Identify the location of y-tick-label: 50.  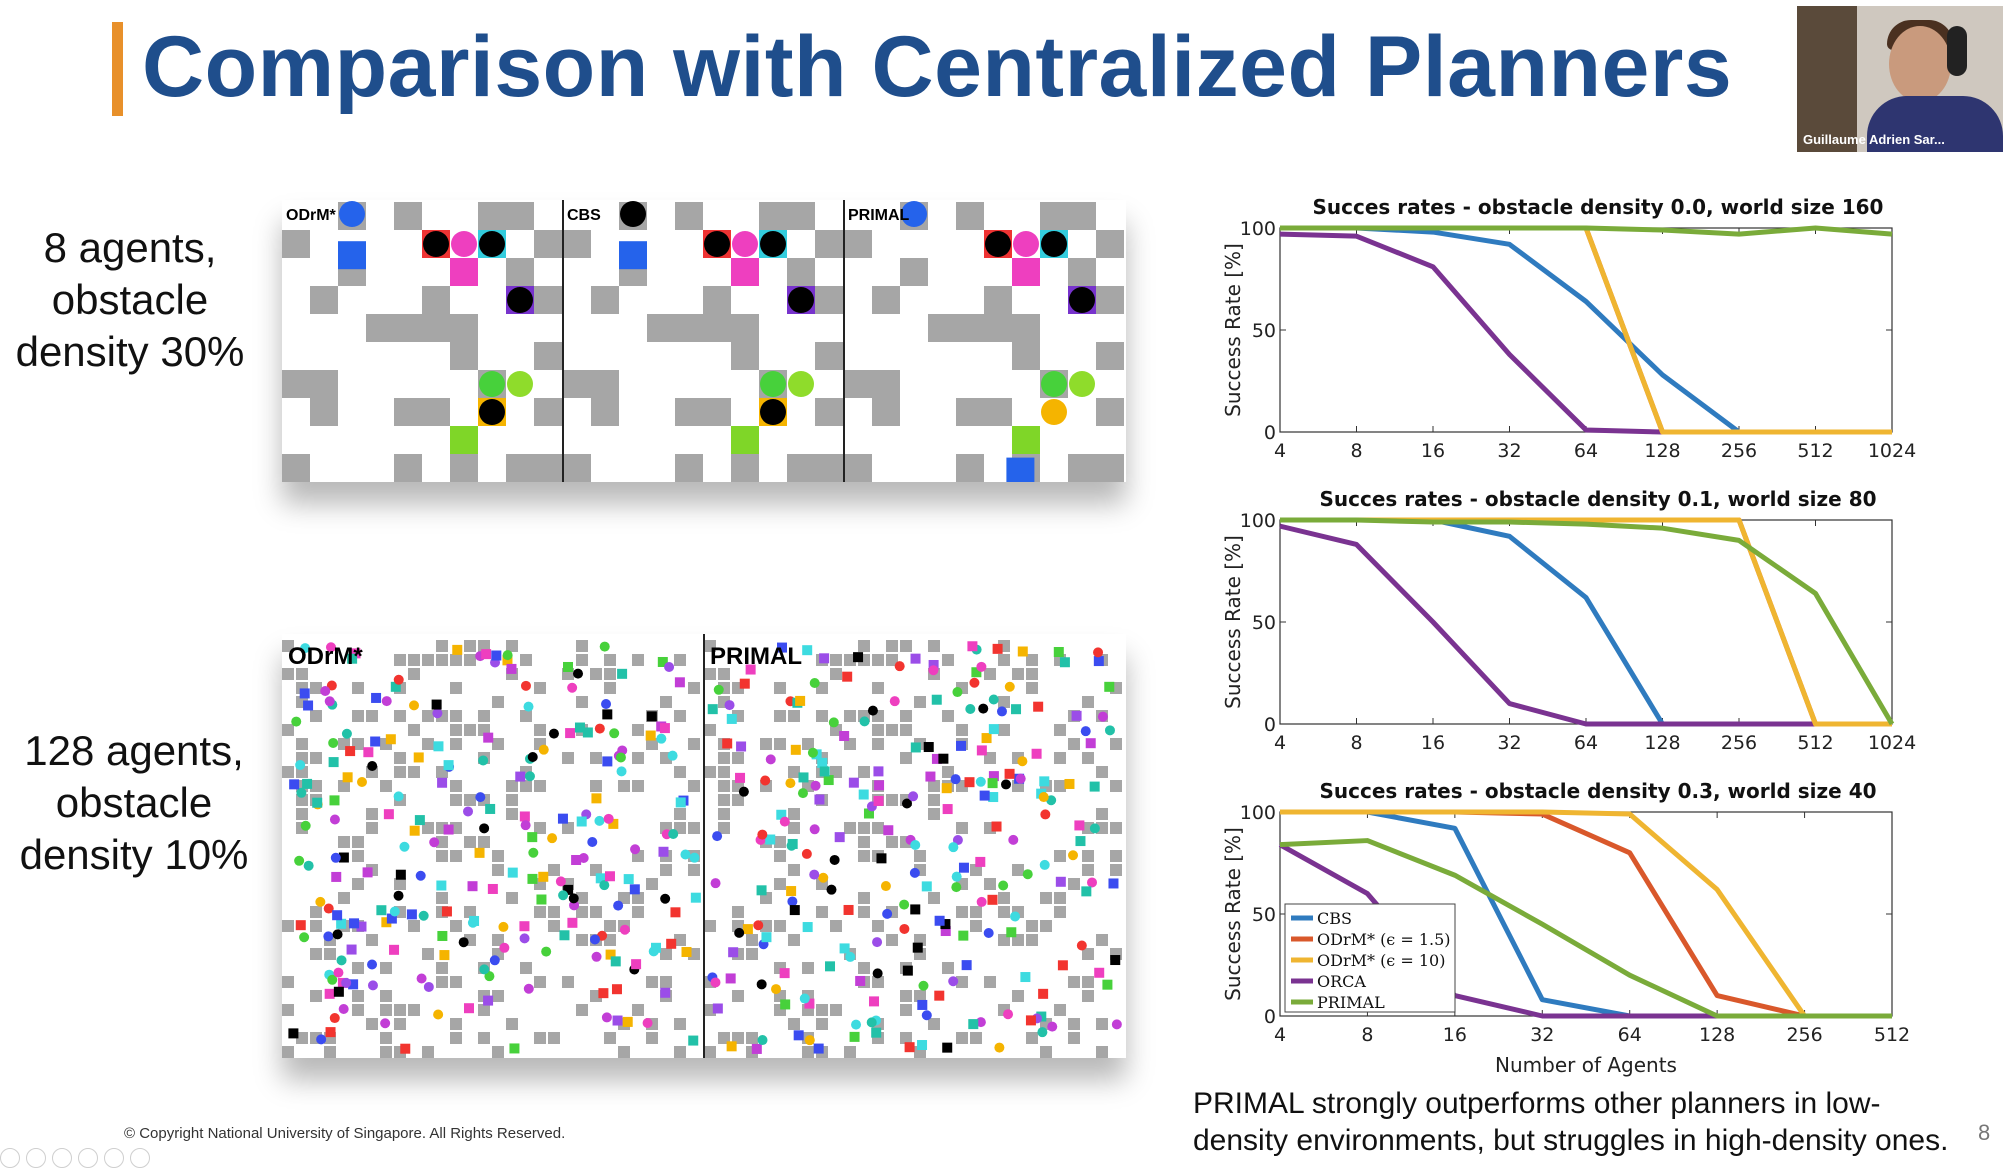
(1264, 623).